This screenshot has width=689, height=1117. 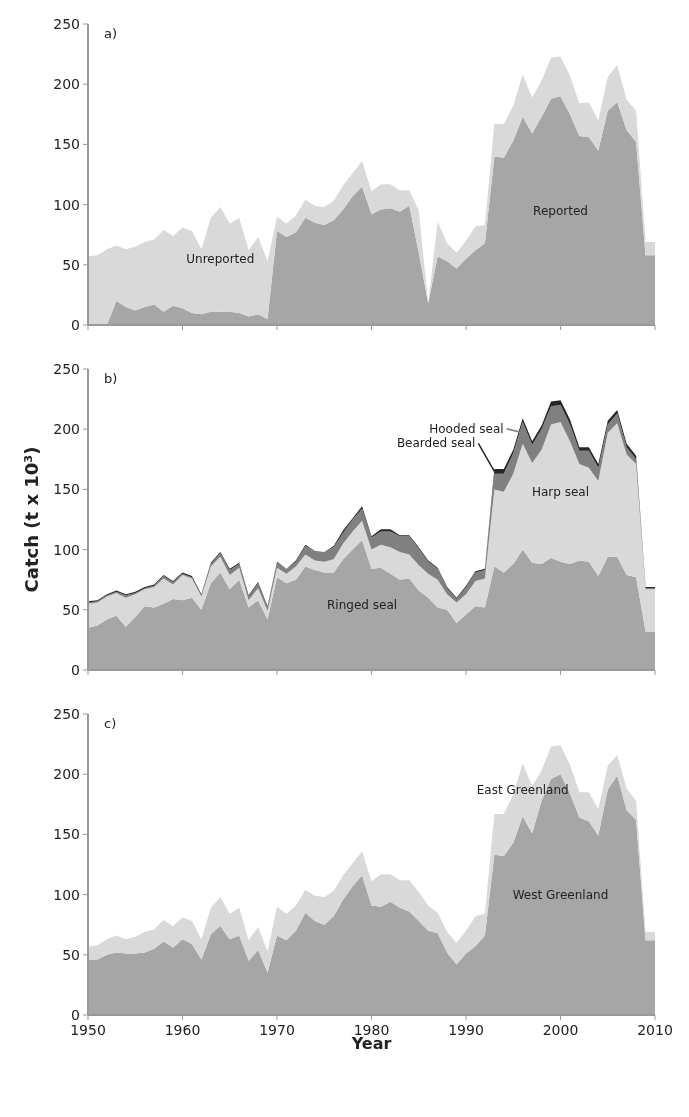 What do you see at coordinates (220, 259) in the screenshot?
I see `series-label: Unreported` at bounding box center [220, 259].